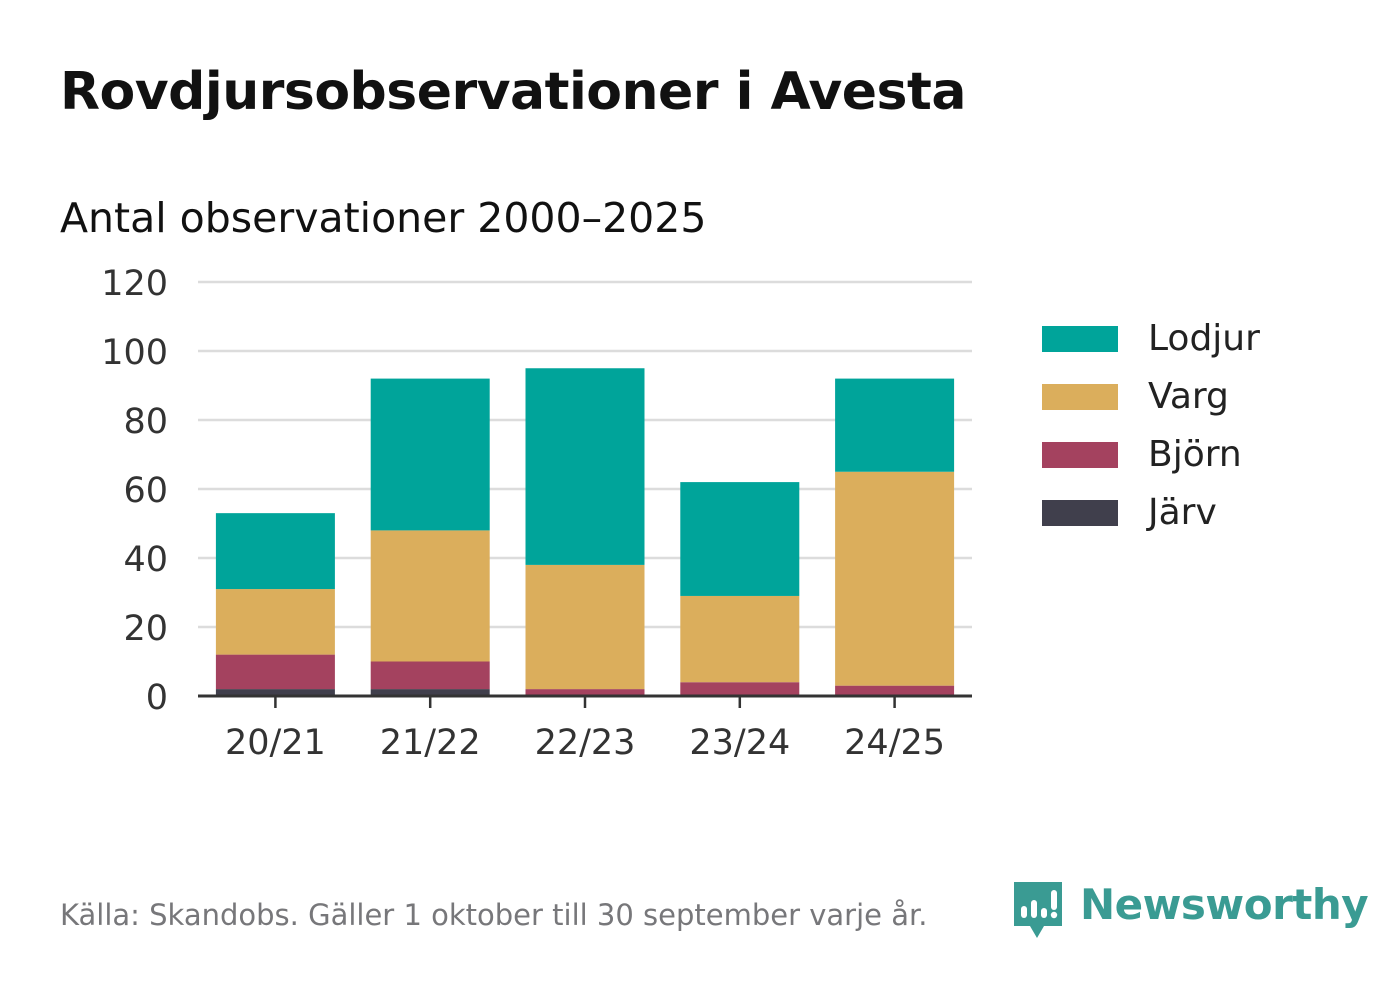 This screenshot has width=1382, height=999. I want to click on x-tick-label: 23/24, so click(739, 743).